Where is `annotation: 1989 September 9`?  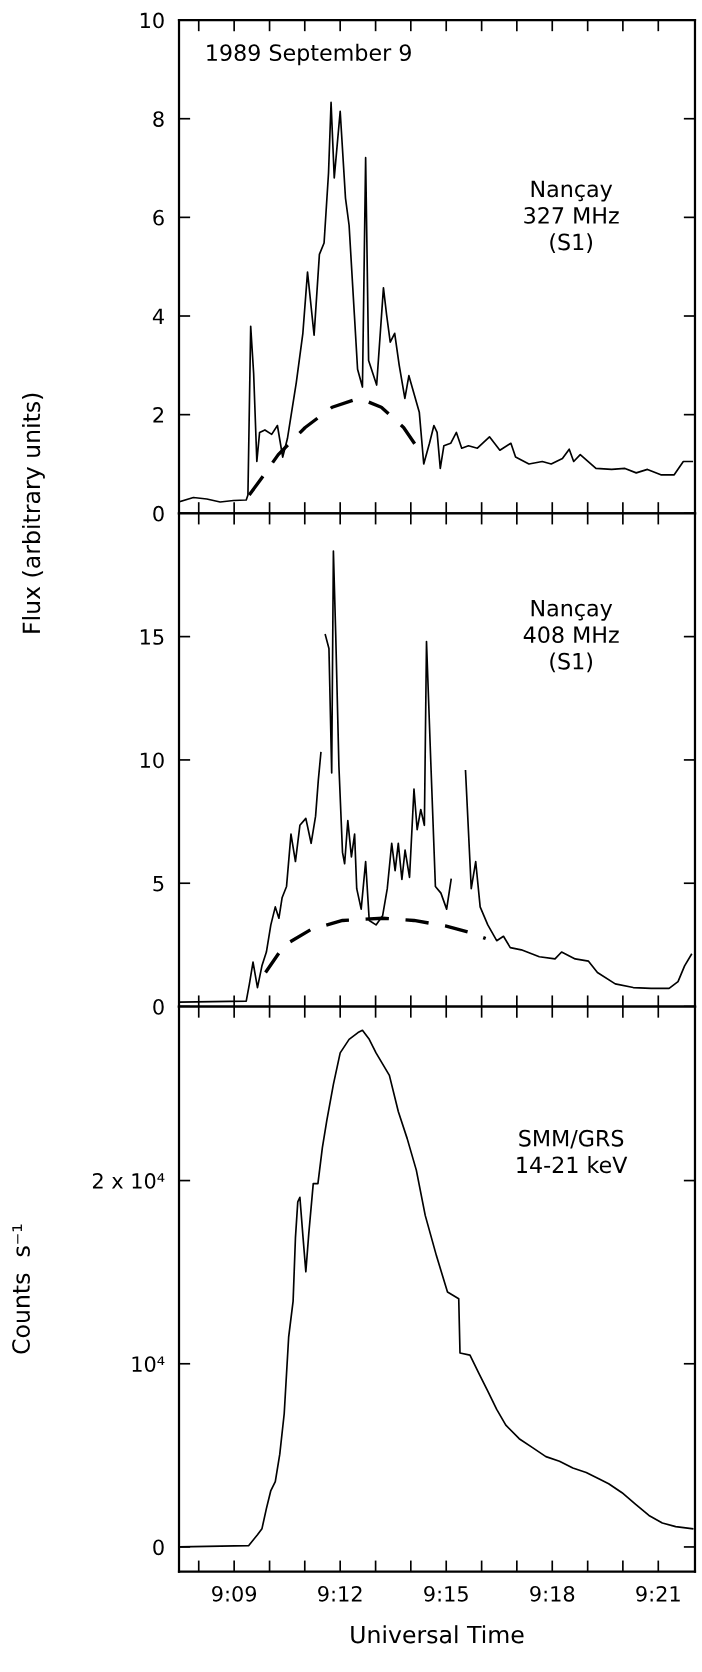
annotation: 1989 September 9 is located at coordinates (309, 54).